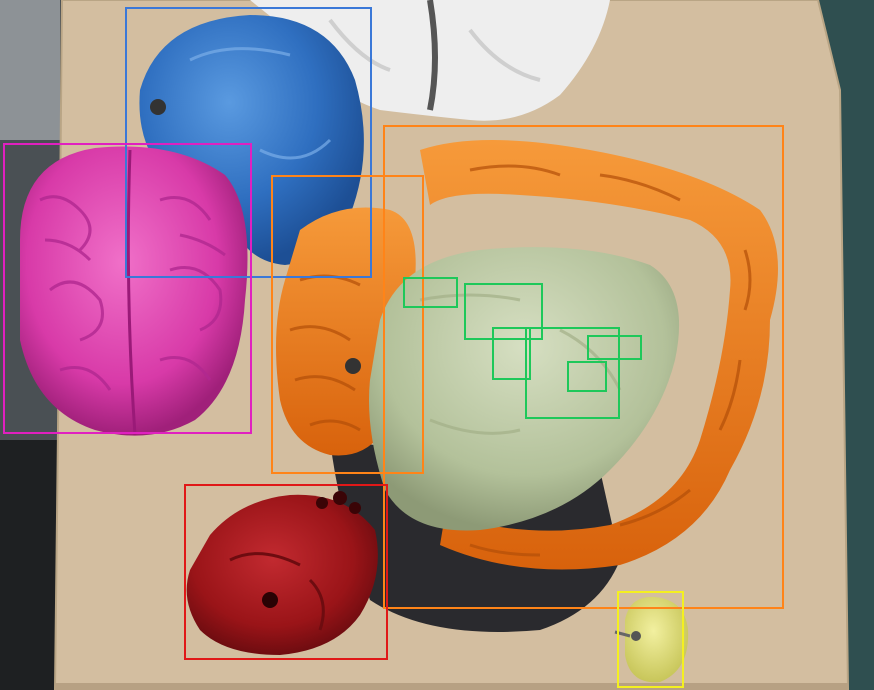 This screenshot has width=874, height=690. What do you see at coordinates (282, 574) in the screenshot?
I see `heart` at bounding box center [282, 574].